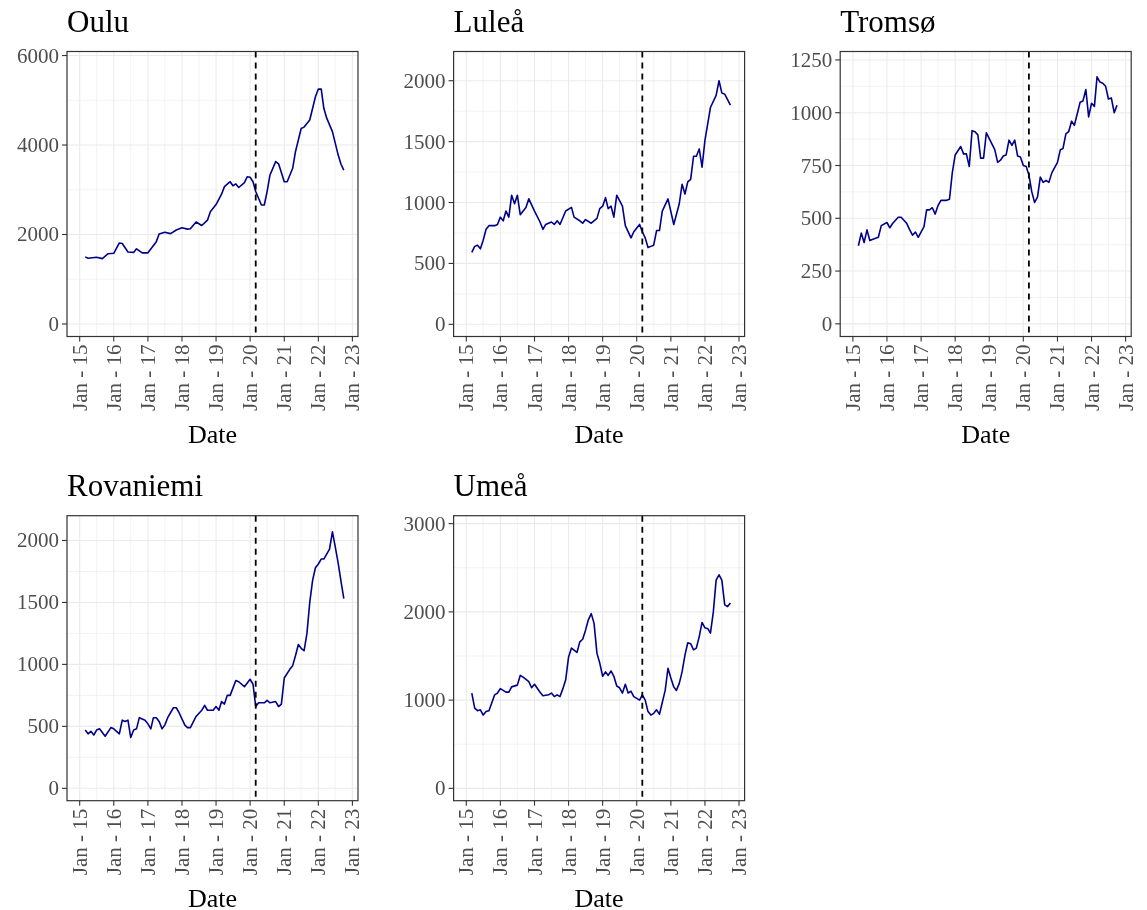  Describe the element at coordinates (98, 21) in the screenshot. I see `chart-title: Oulu` at that location.